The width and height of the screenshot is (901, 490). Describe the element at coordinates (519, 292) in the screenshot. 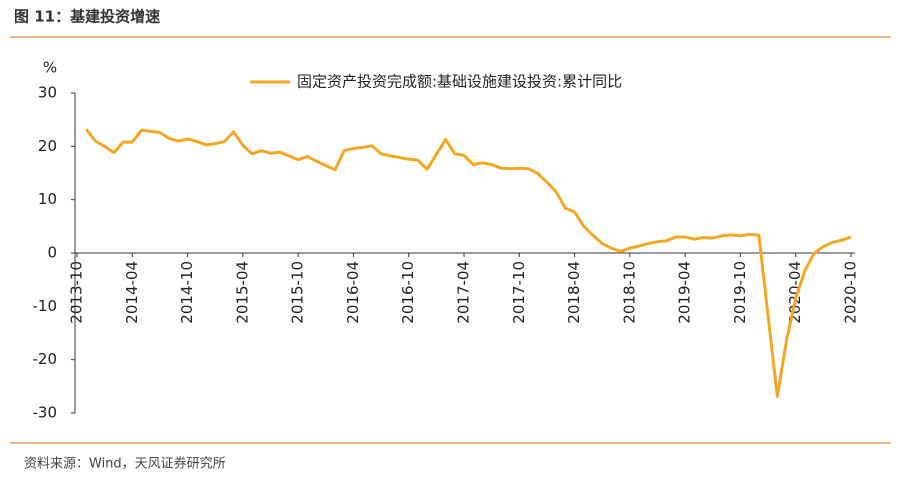

I see `x-tick-label: 2017-10` at that location.